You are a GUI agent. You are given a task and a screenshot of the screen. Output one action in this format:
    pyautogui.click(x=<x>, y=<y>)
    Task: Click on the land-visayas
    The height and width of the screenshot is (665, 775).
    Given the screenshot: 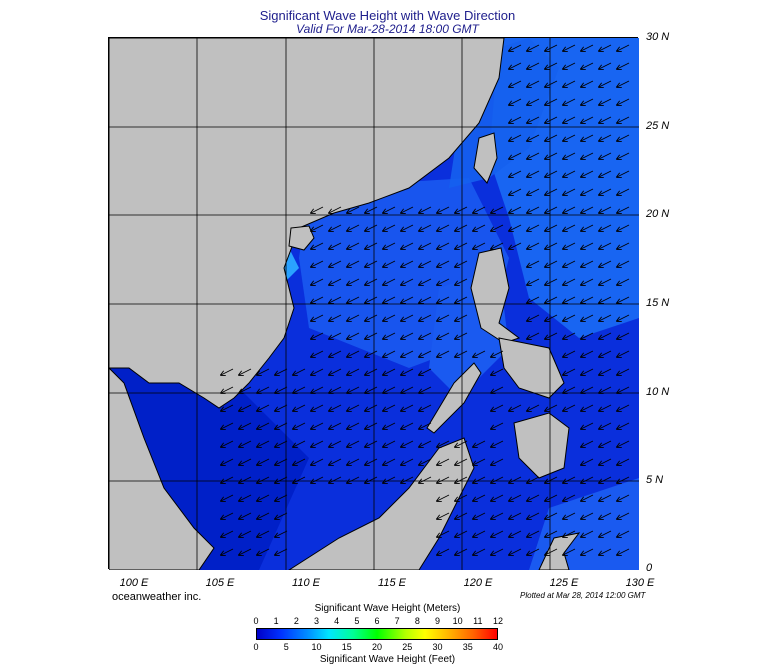 What is the action you would take?
    pyautogui.click(x=531, y=368)
    